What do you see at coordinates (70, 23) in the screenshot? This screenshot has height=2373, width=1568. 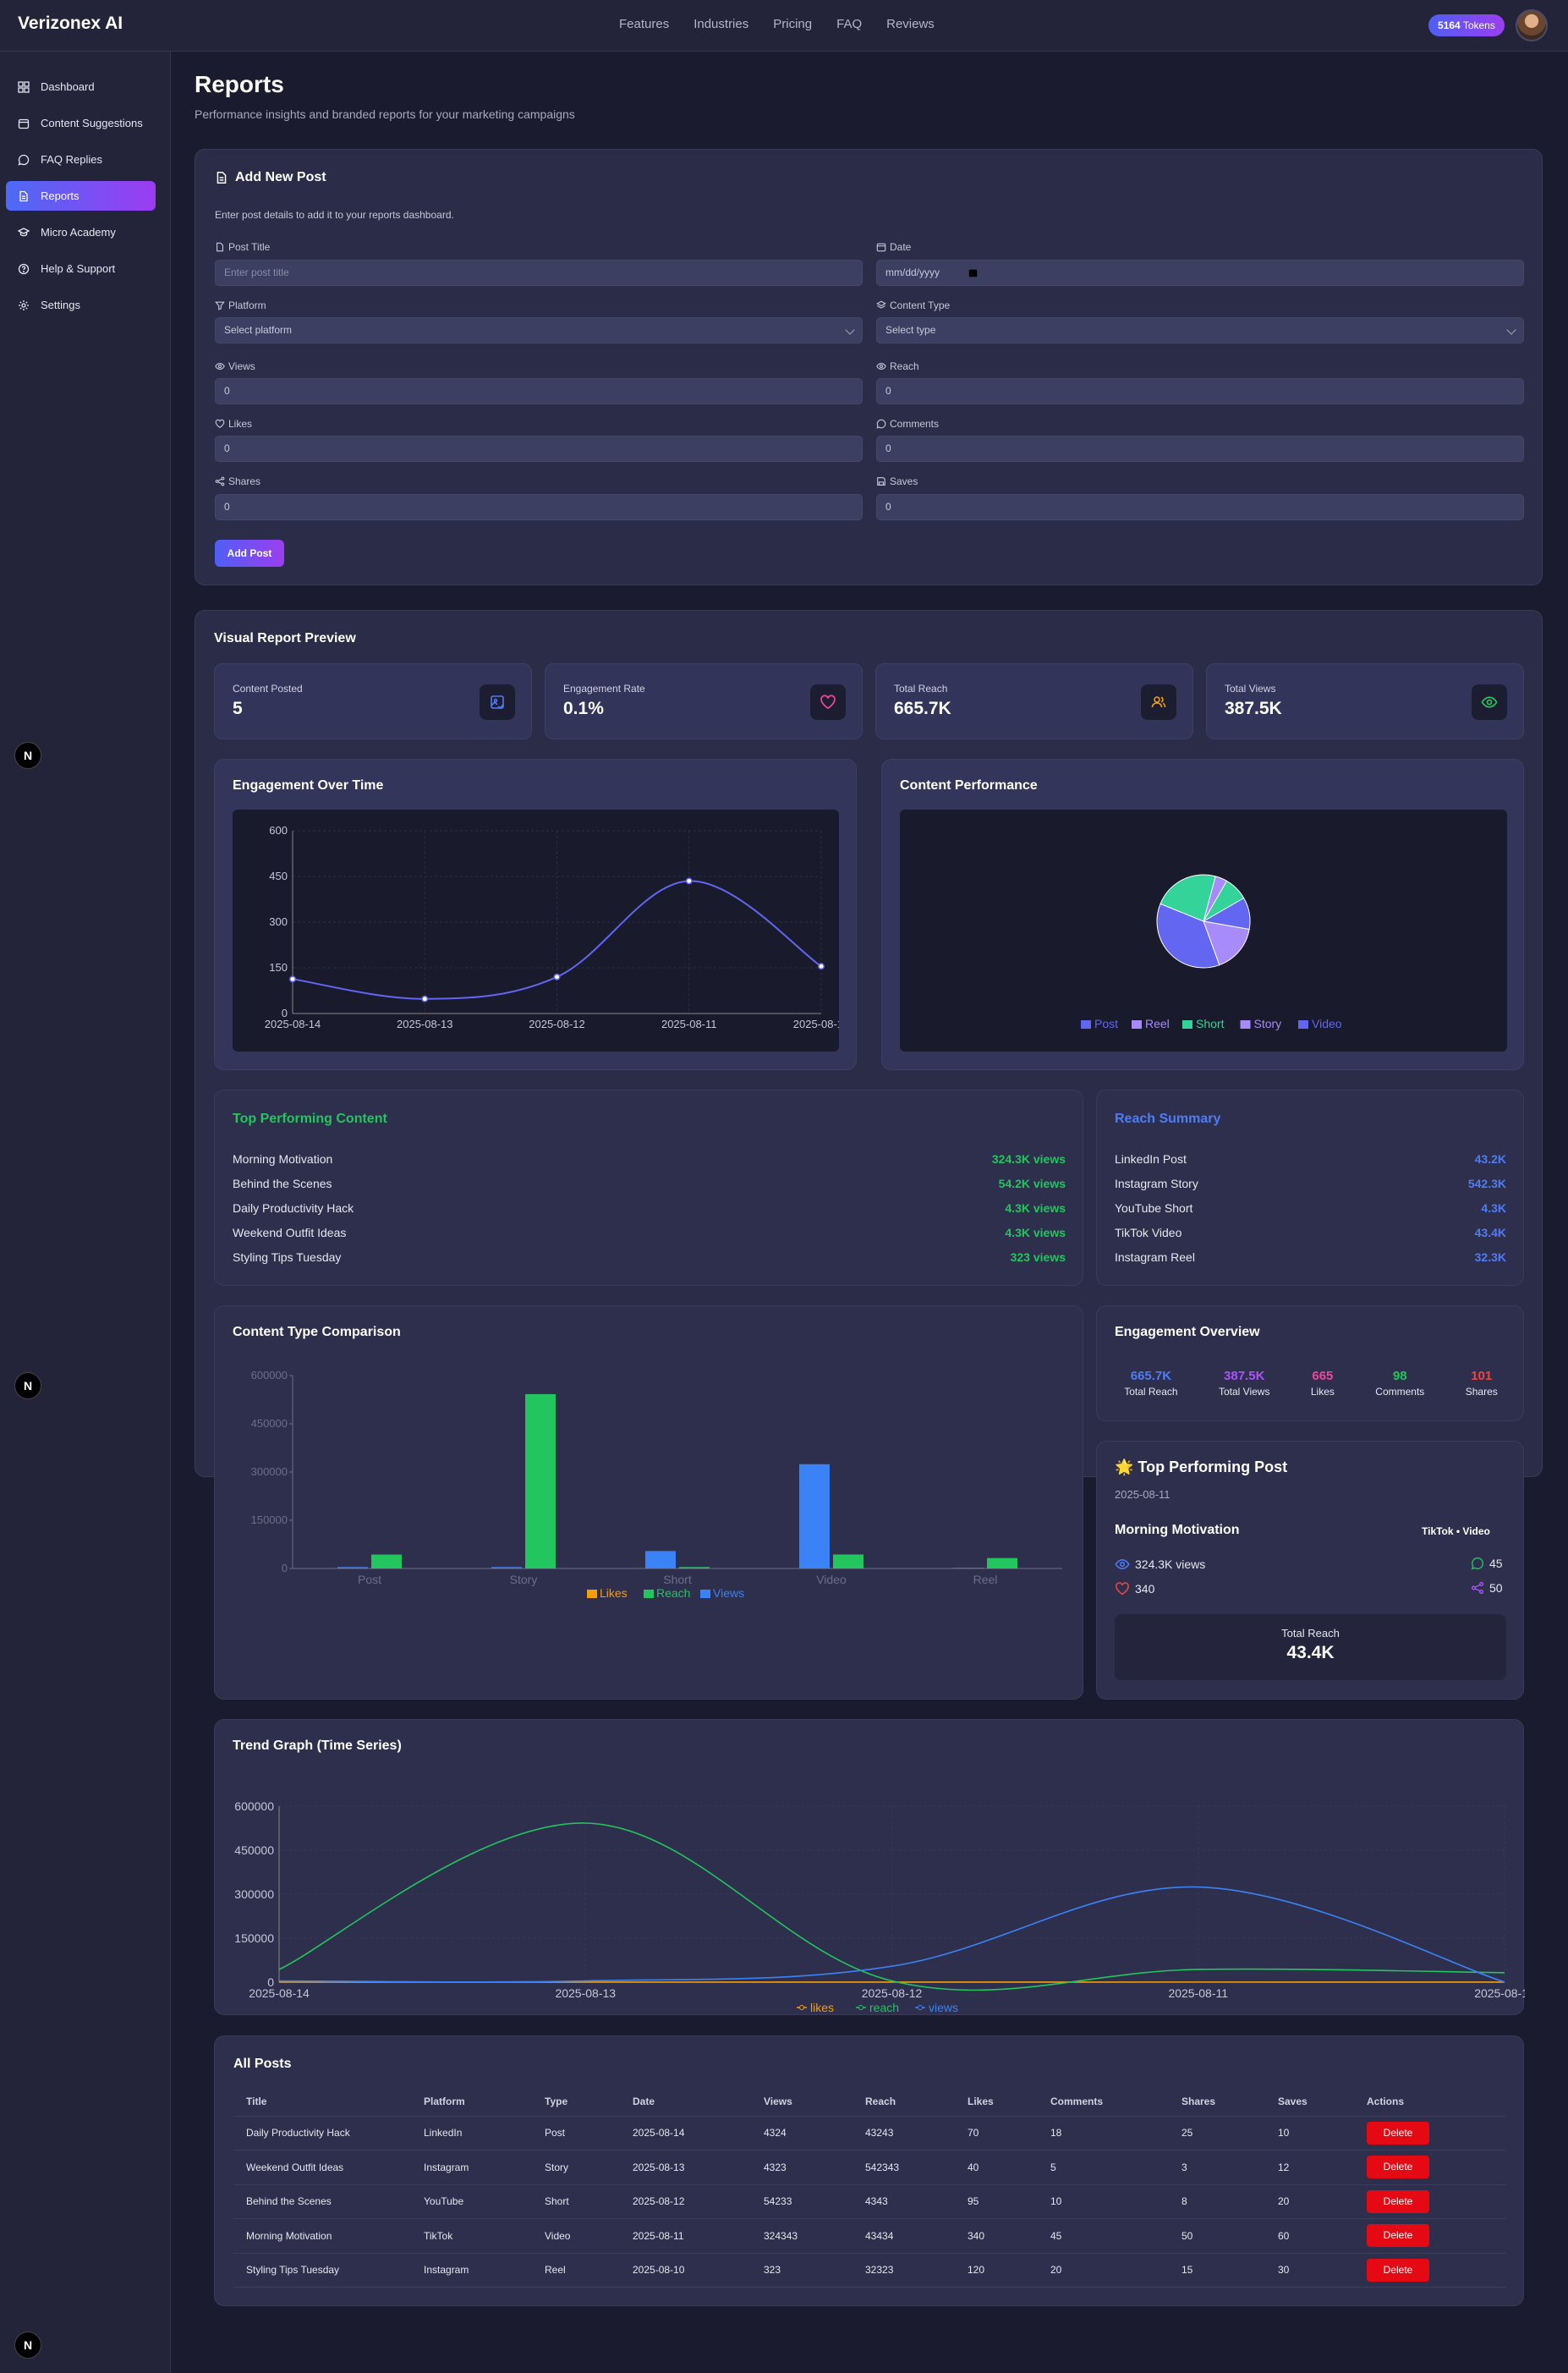 I see `brand-logo: Verizonex AI` at bounding box center [70, 23].